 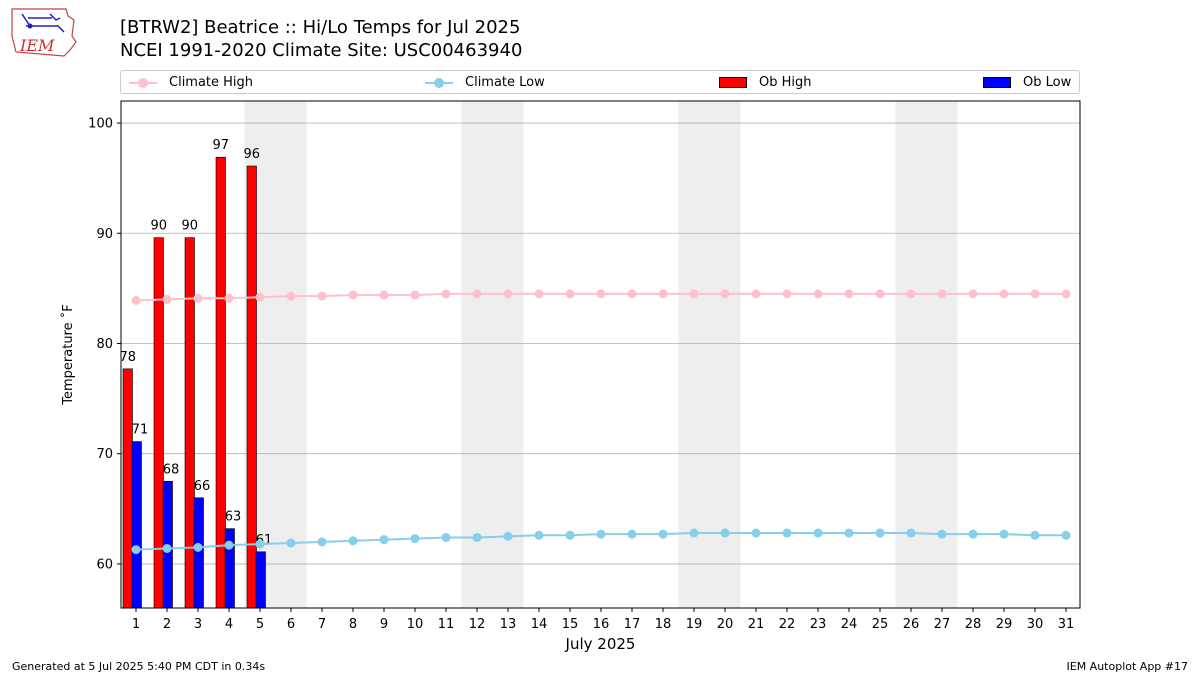 What do you see at coordinates (632, 624) in the screenshot?
I see `x-tick-label: 17` at bounding box center [632, 624].